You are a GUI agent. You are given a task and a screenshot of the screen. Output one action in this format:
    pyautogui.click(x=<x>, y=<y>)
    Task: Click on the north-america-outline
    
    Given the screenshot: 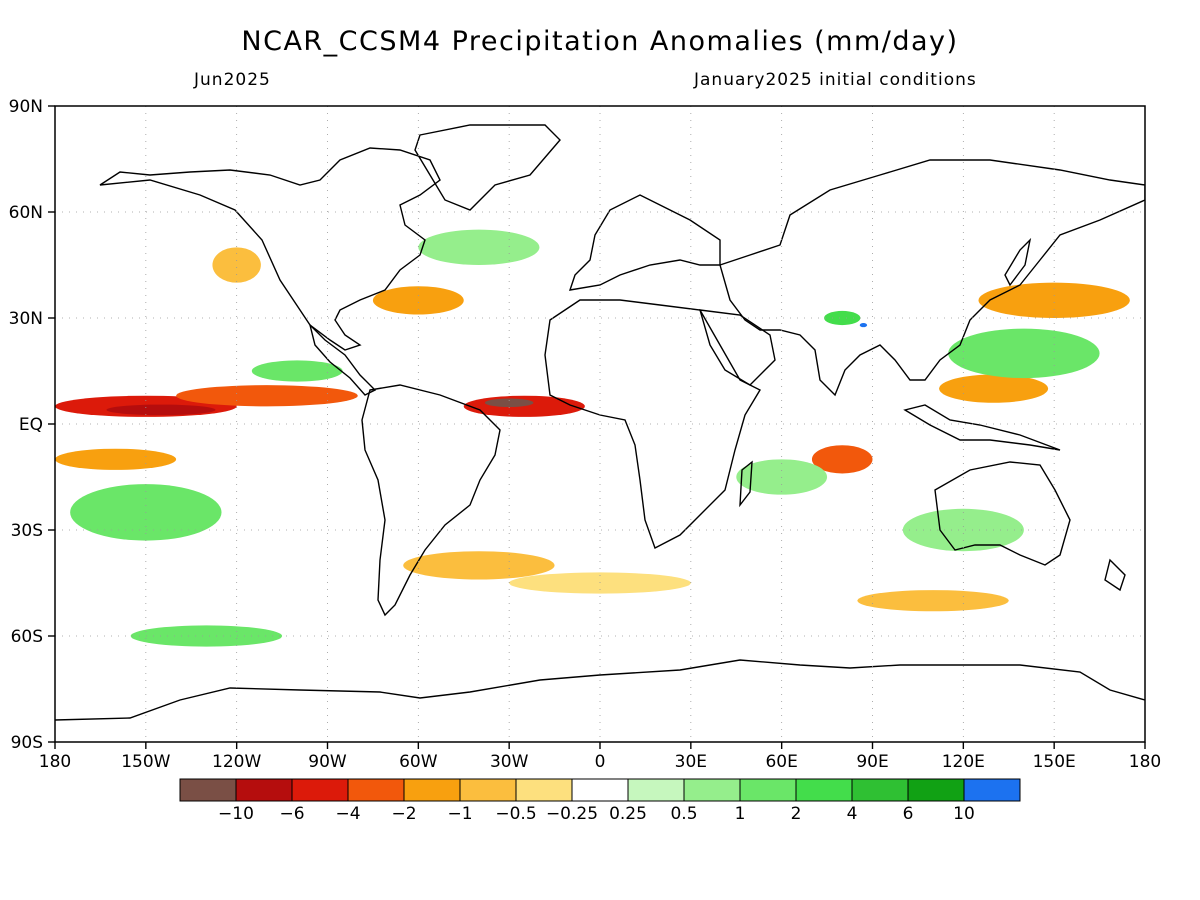 What is the action you would take?
    pyautogui.click(x=270, y=249)
    